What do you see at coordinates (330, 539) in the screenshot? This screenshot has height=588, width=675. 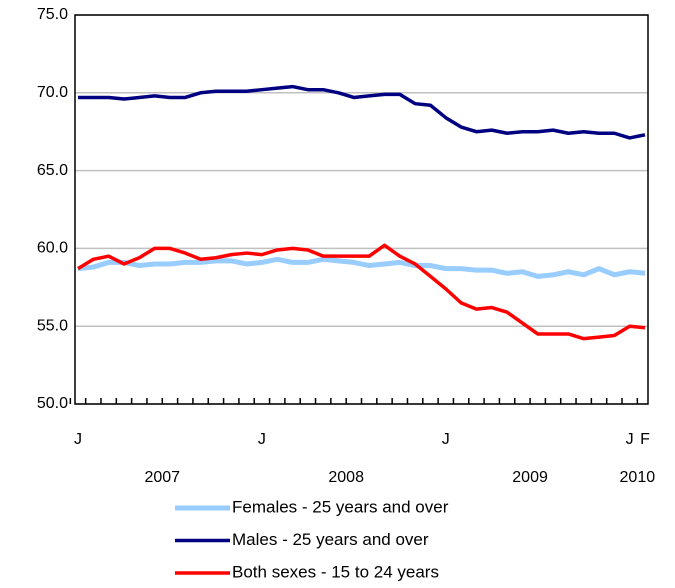 I see `legend-text: Males - 25 years and over` at bounding box center [330, 539].